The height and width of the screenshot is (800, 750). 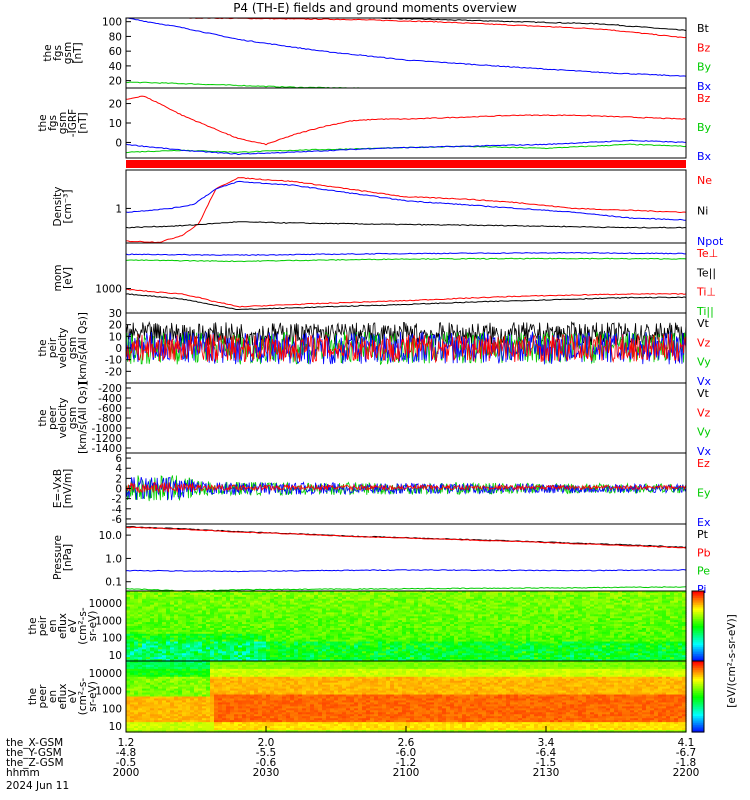 I want to click on series-line-Ti⊥, so click(x=406, y=298).